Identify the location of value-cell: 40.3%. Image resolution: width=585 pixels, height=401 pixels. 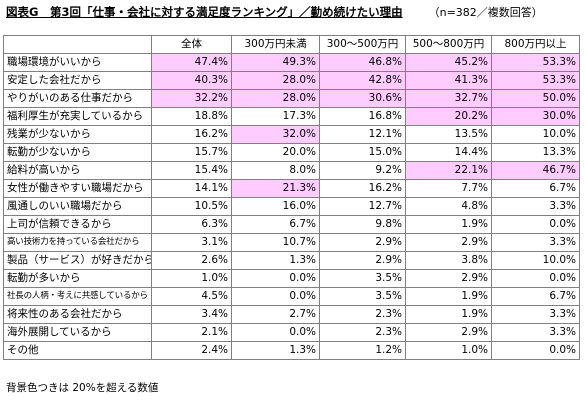
(191, 80).